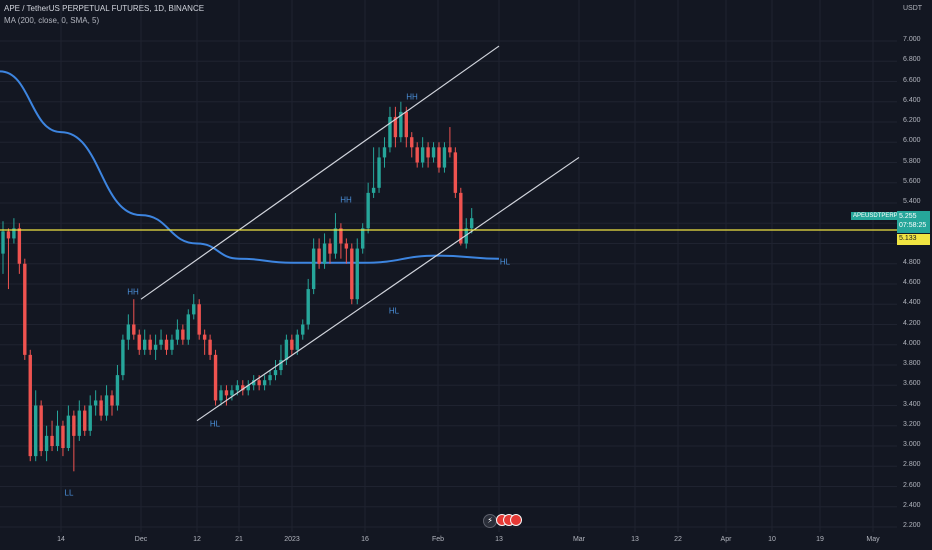 This screenshot has width=932, height=550. What do you see at coordinates (239, 539) in the screenshot?
I see `time-tick-label: 21` at bounding box center [239, 539].